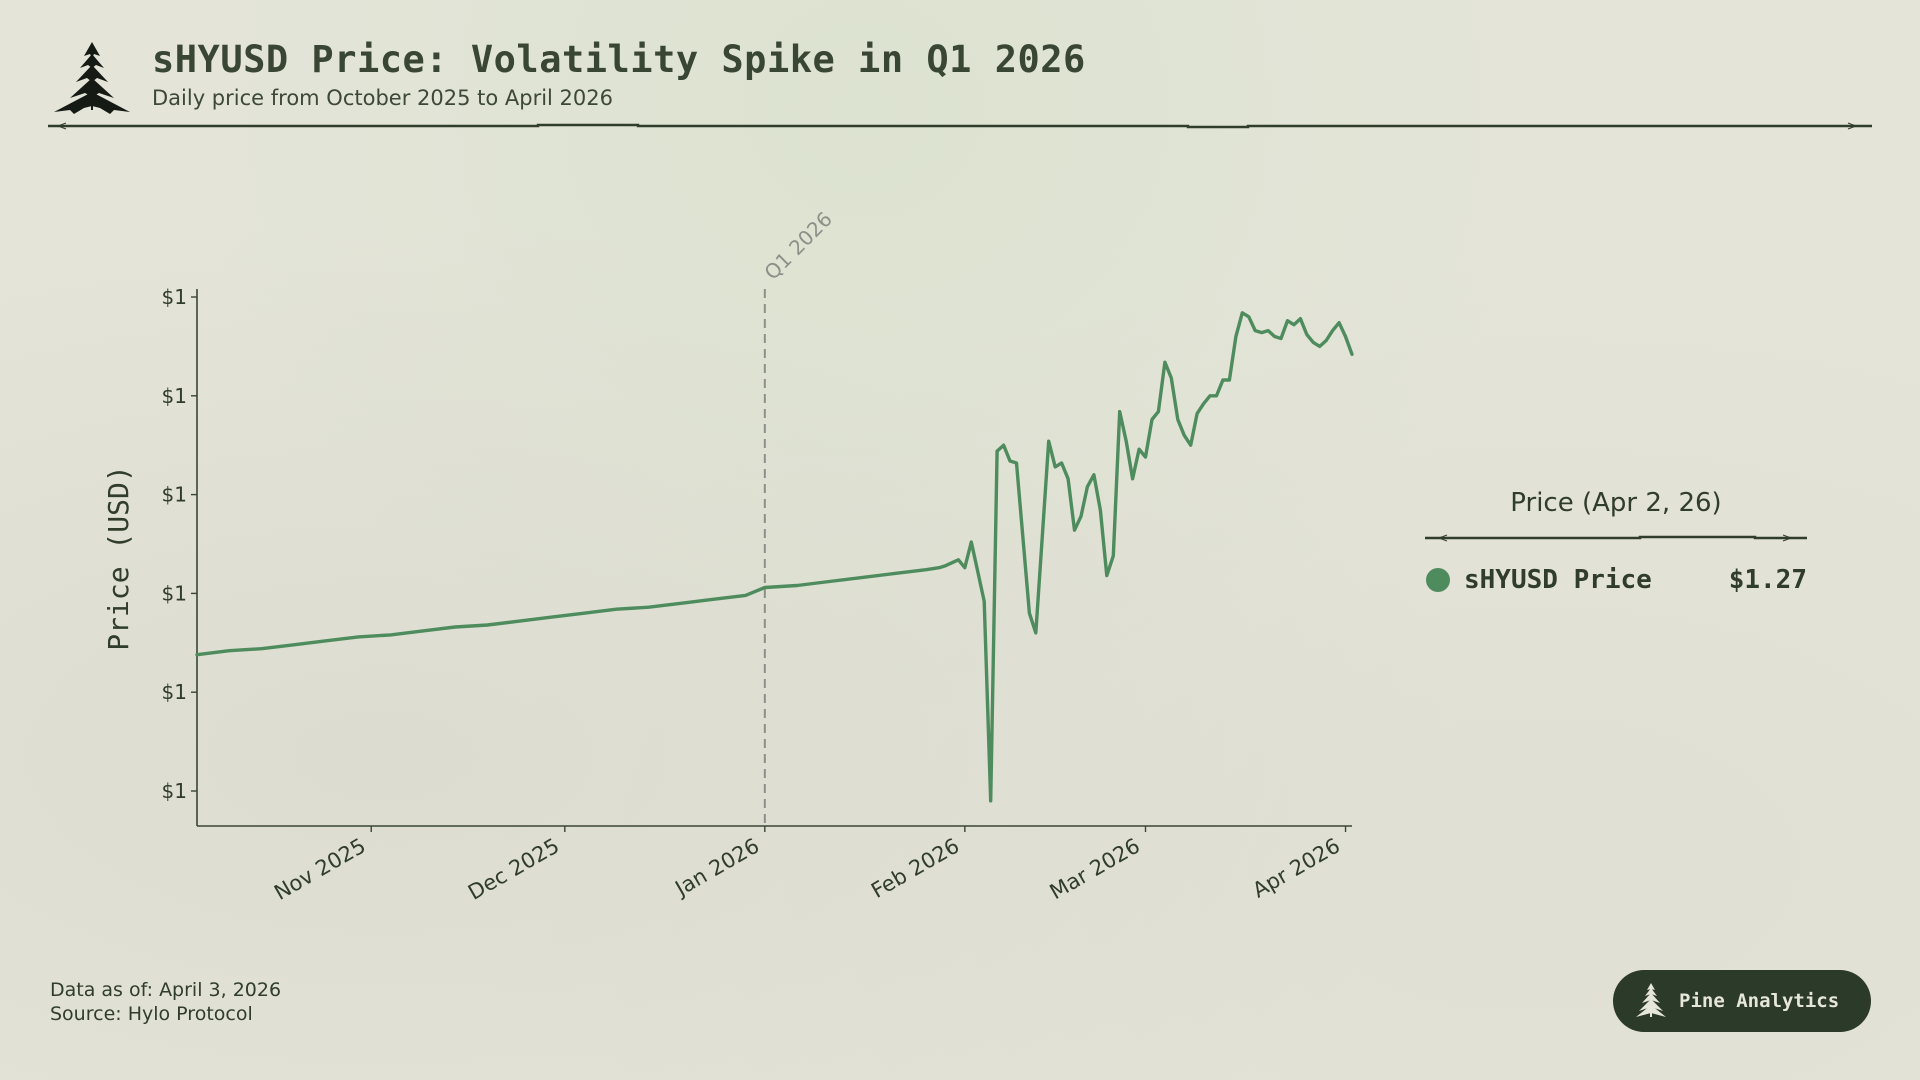  What do you see at coordinates (1616, 503) in the screenshot?
I see `legend-title: Price (Apr 2, 26)` at bounding box center [1616, 503].